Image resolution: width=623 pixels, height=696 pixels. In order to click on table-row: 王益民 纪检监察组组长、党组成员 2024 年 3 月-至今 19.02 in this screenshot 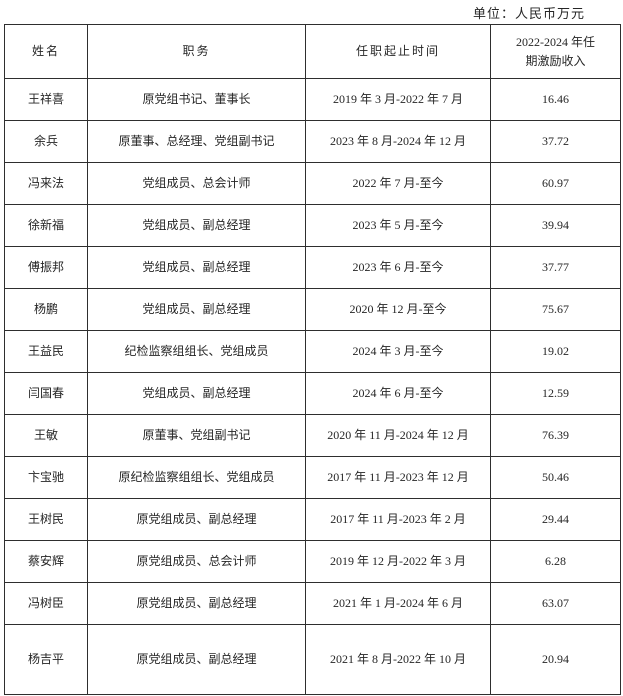, I will do `click(312, 351)`.